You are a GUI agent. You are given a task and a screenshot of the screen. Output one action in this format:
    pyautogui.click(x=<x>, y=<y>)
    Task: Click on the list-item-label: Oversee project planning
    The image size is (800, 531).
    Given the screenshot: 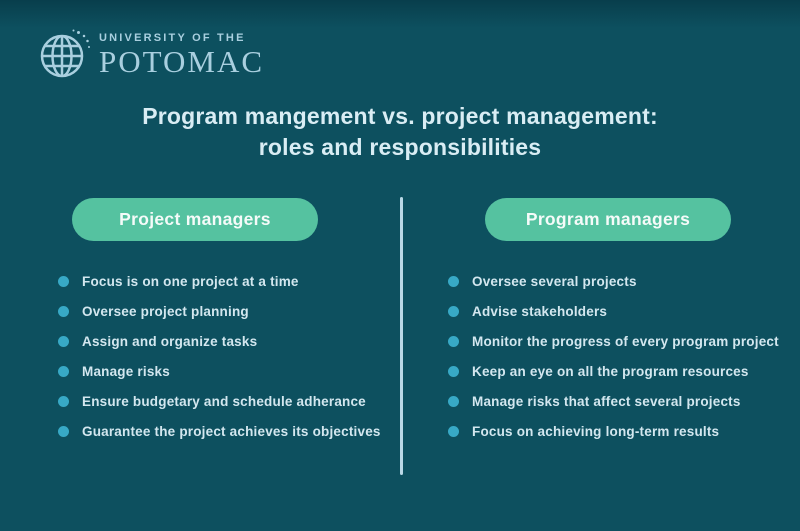 What is the action you would take?
    pyautogui.click(x=165, y=311)
    